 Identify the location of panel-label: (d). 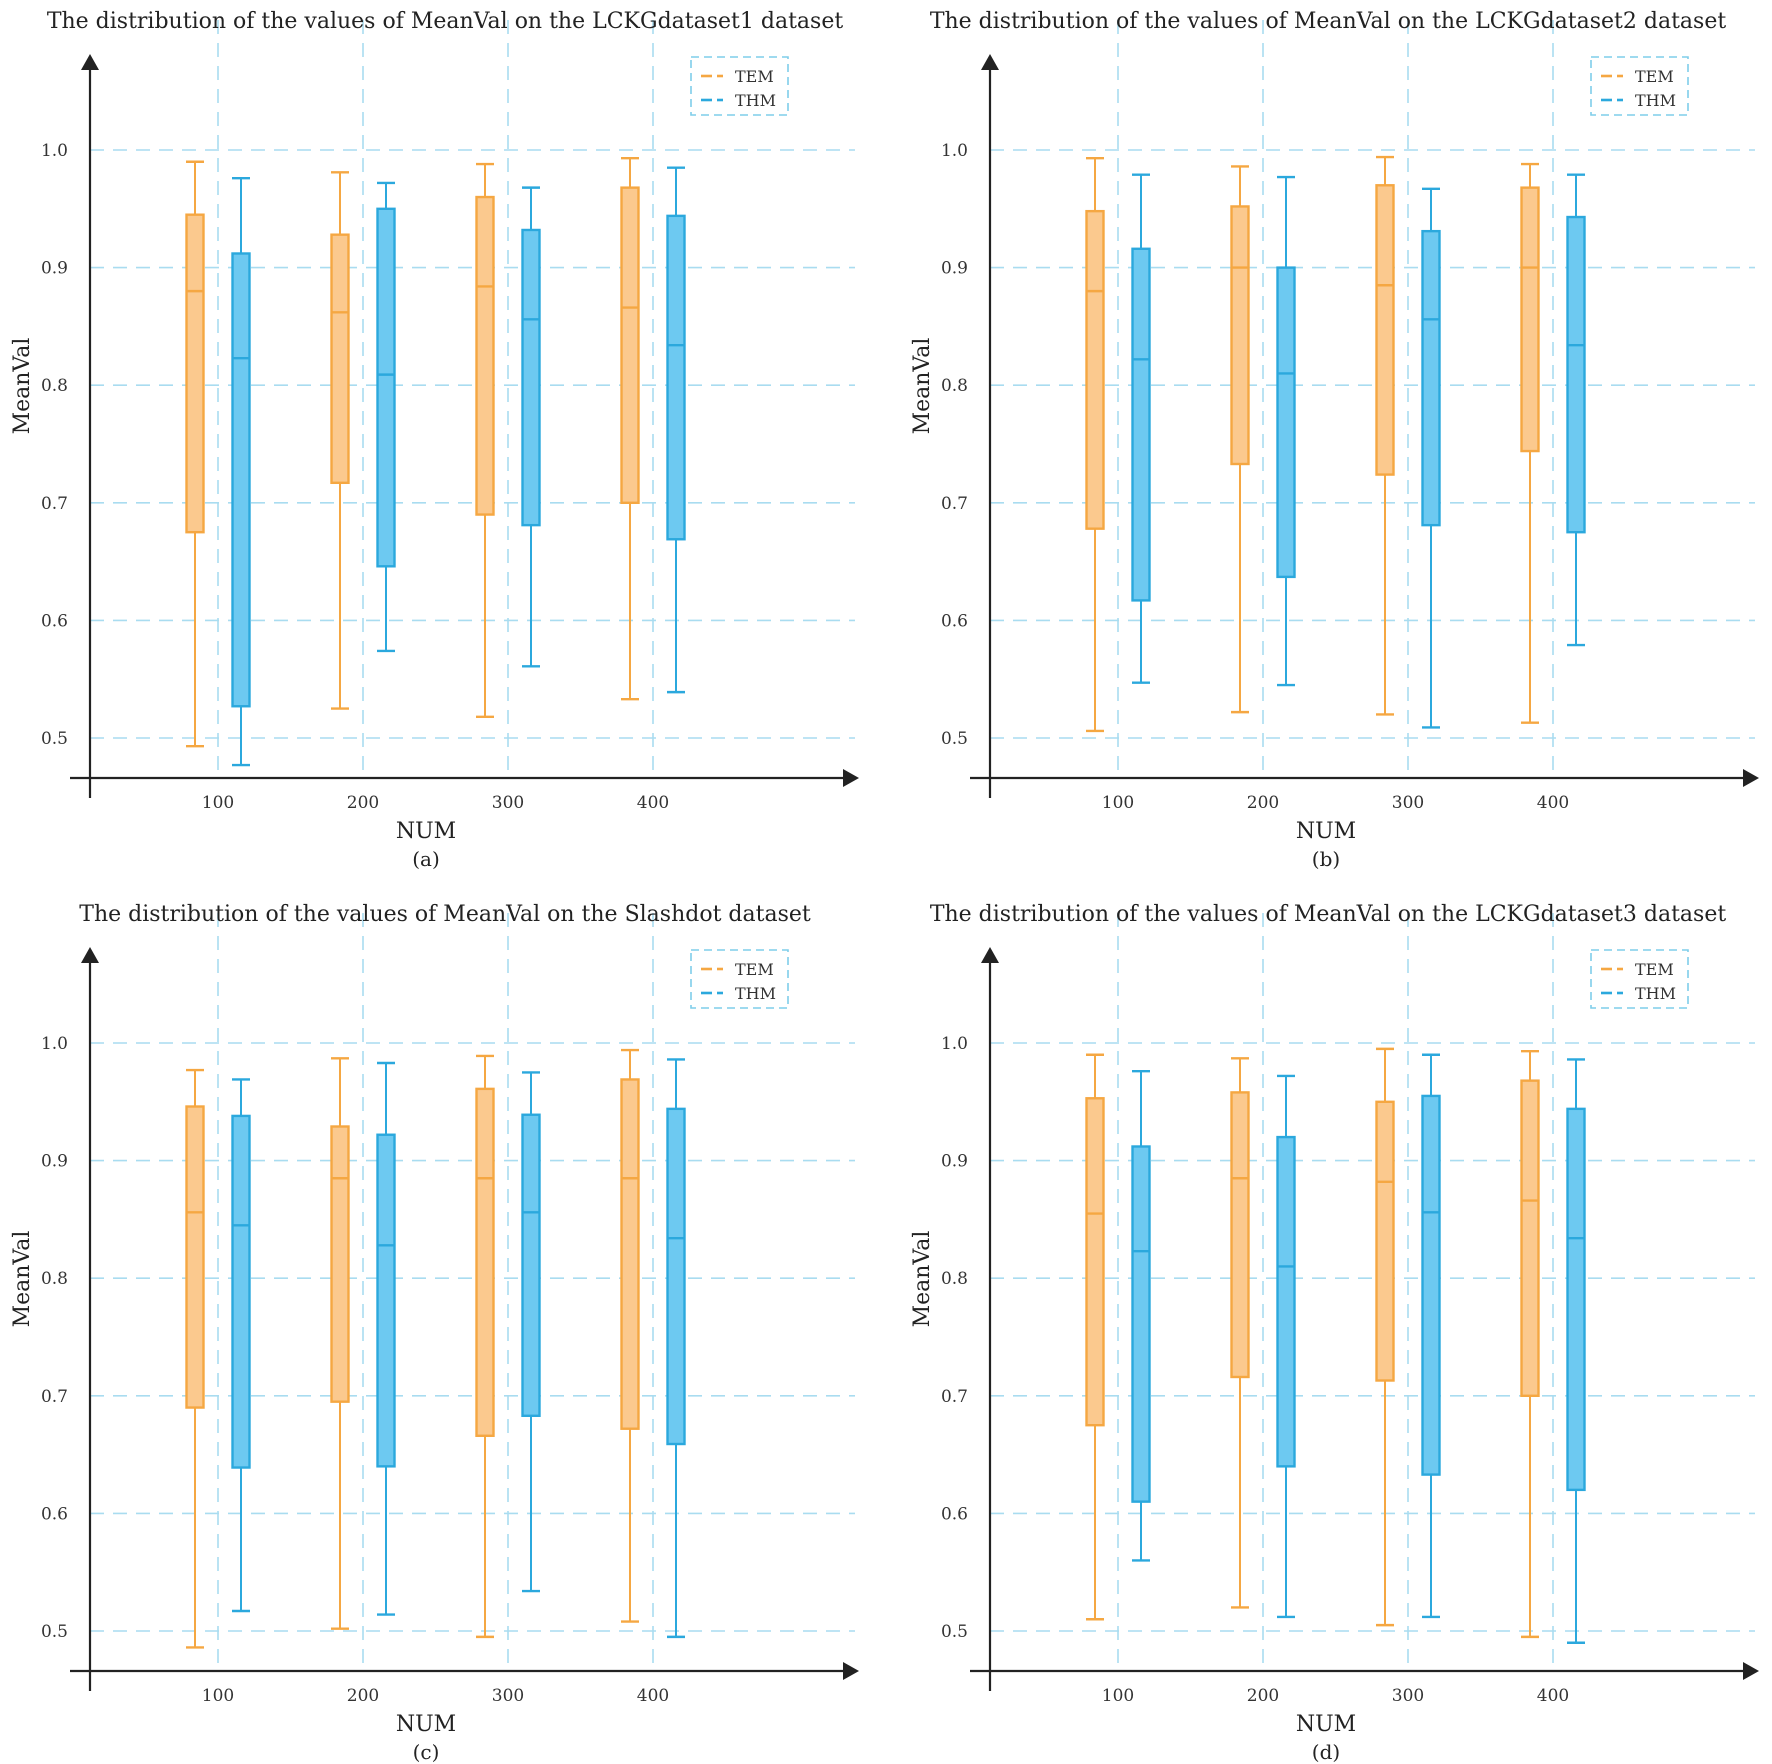
(1326, 1752).